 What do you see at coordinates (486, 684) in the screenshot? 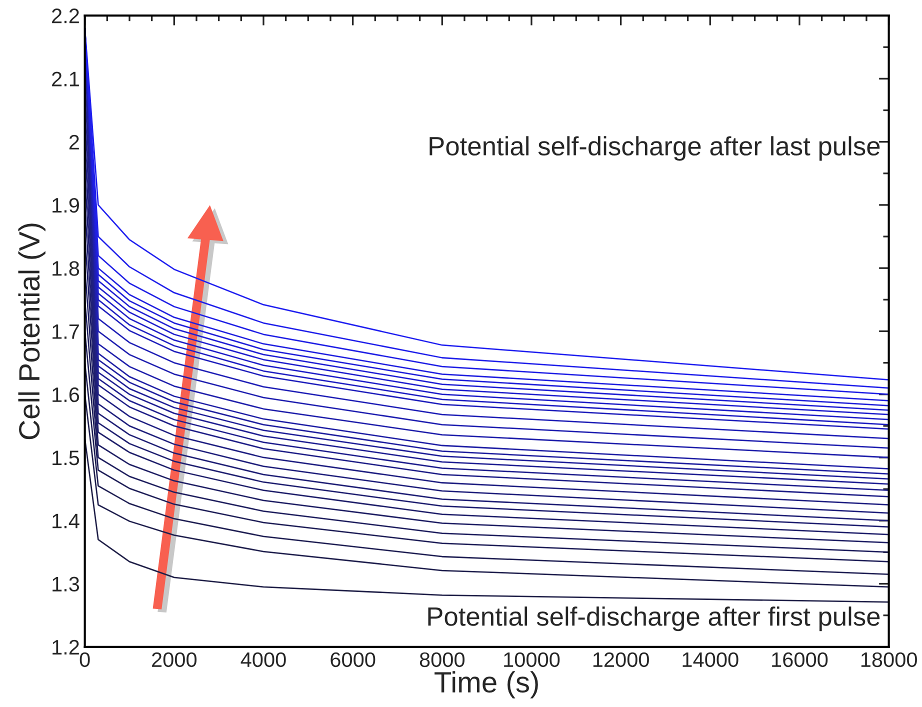
I see `x-axis-title: Time (s)` at bounding box center [486, 684].